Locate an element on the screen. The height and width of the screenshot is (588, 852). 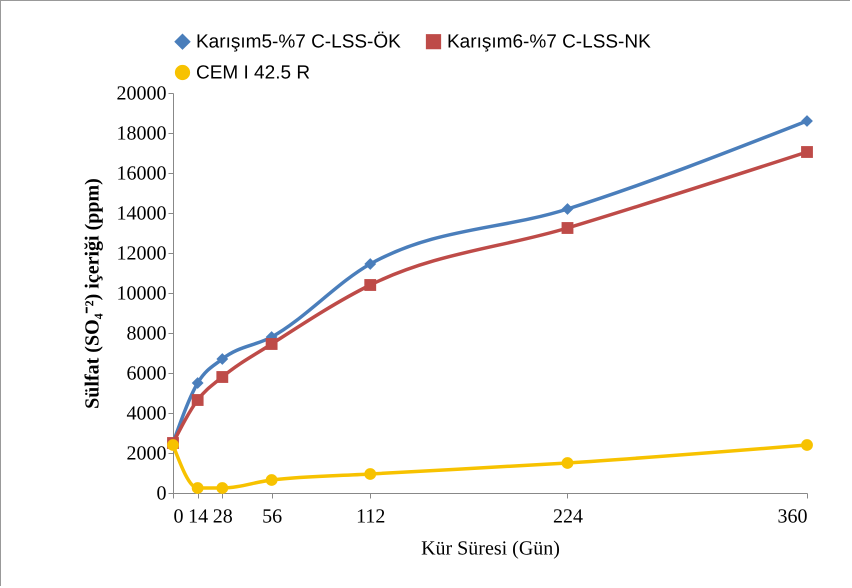
x-axis-title: Kür Süresi (Gün) is located at coordinates (490, 549).